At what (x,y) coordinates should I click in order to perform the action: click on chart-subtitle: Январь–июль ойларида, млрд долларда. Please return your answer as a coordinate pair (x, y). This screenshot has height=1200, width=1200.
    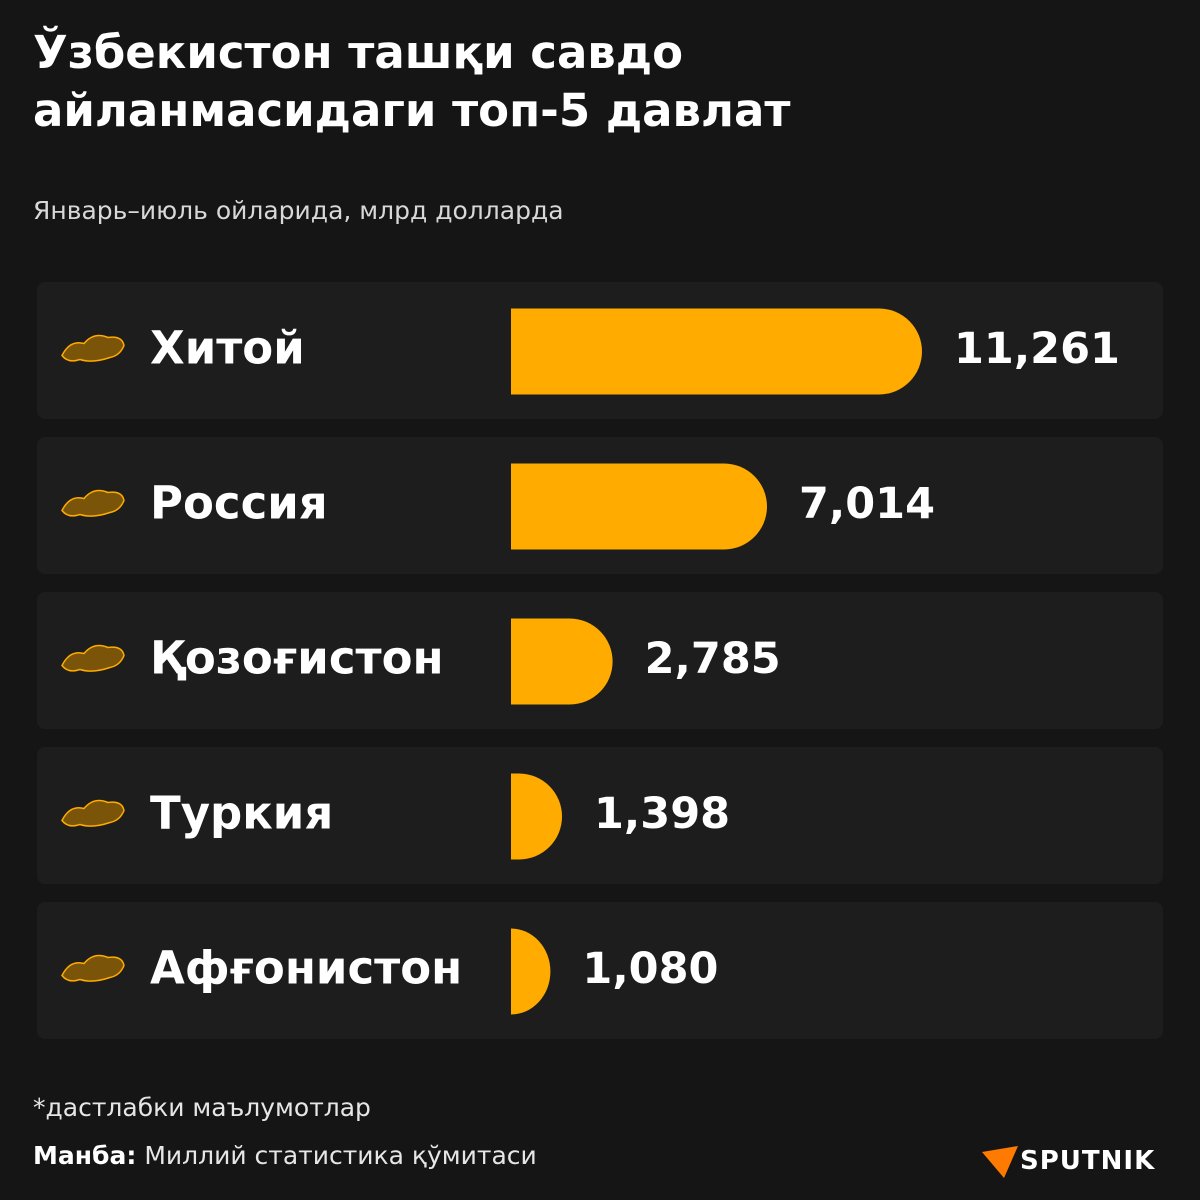
    Looking at the image, I should click on (298, 210).